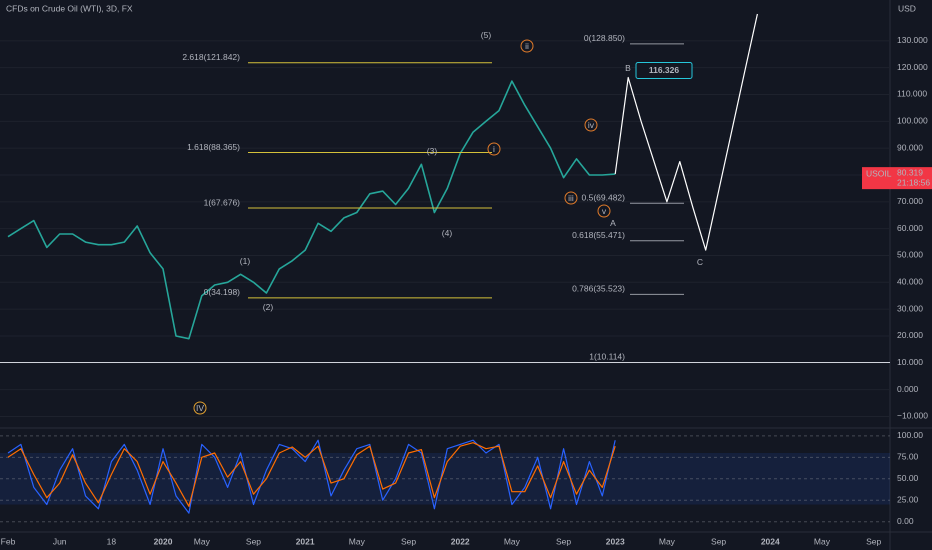 The width and height of the screenshot is (932, 550). I want to click on y-tick-label: 70.000, so click(910, 201).